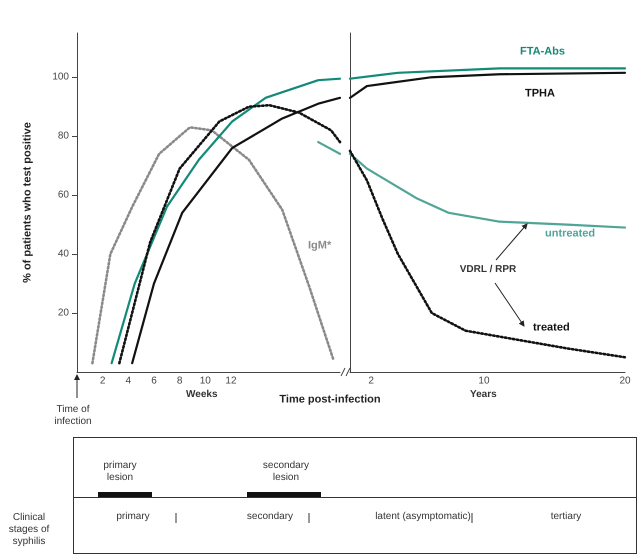 The width and height of the screenshot is (639, 557). What do you see at coordinates (231, 381) in the screenshot?
I see `x-tick-label: 12` at bounding box center [231, 381].